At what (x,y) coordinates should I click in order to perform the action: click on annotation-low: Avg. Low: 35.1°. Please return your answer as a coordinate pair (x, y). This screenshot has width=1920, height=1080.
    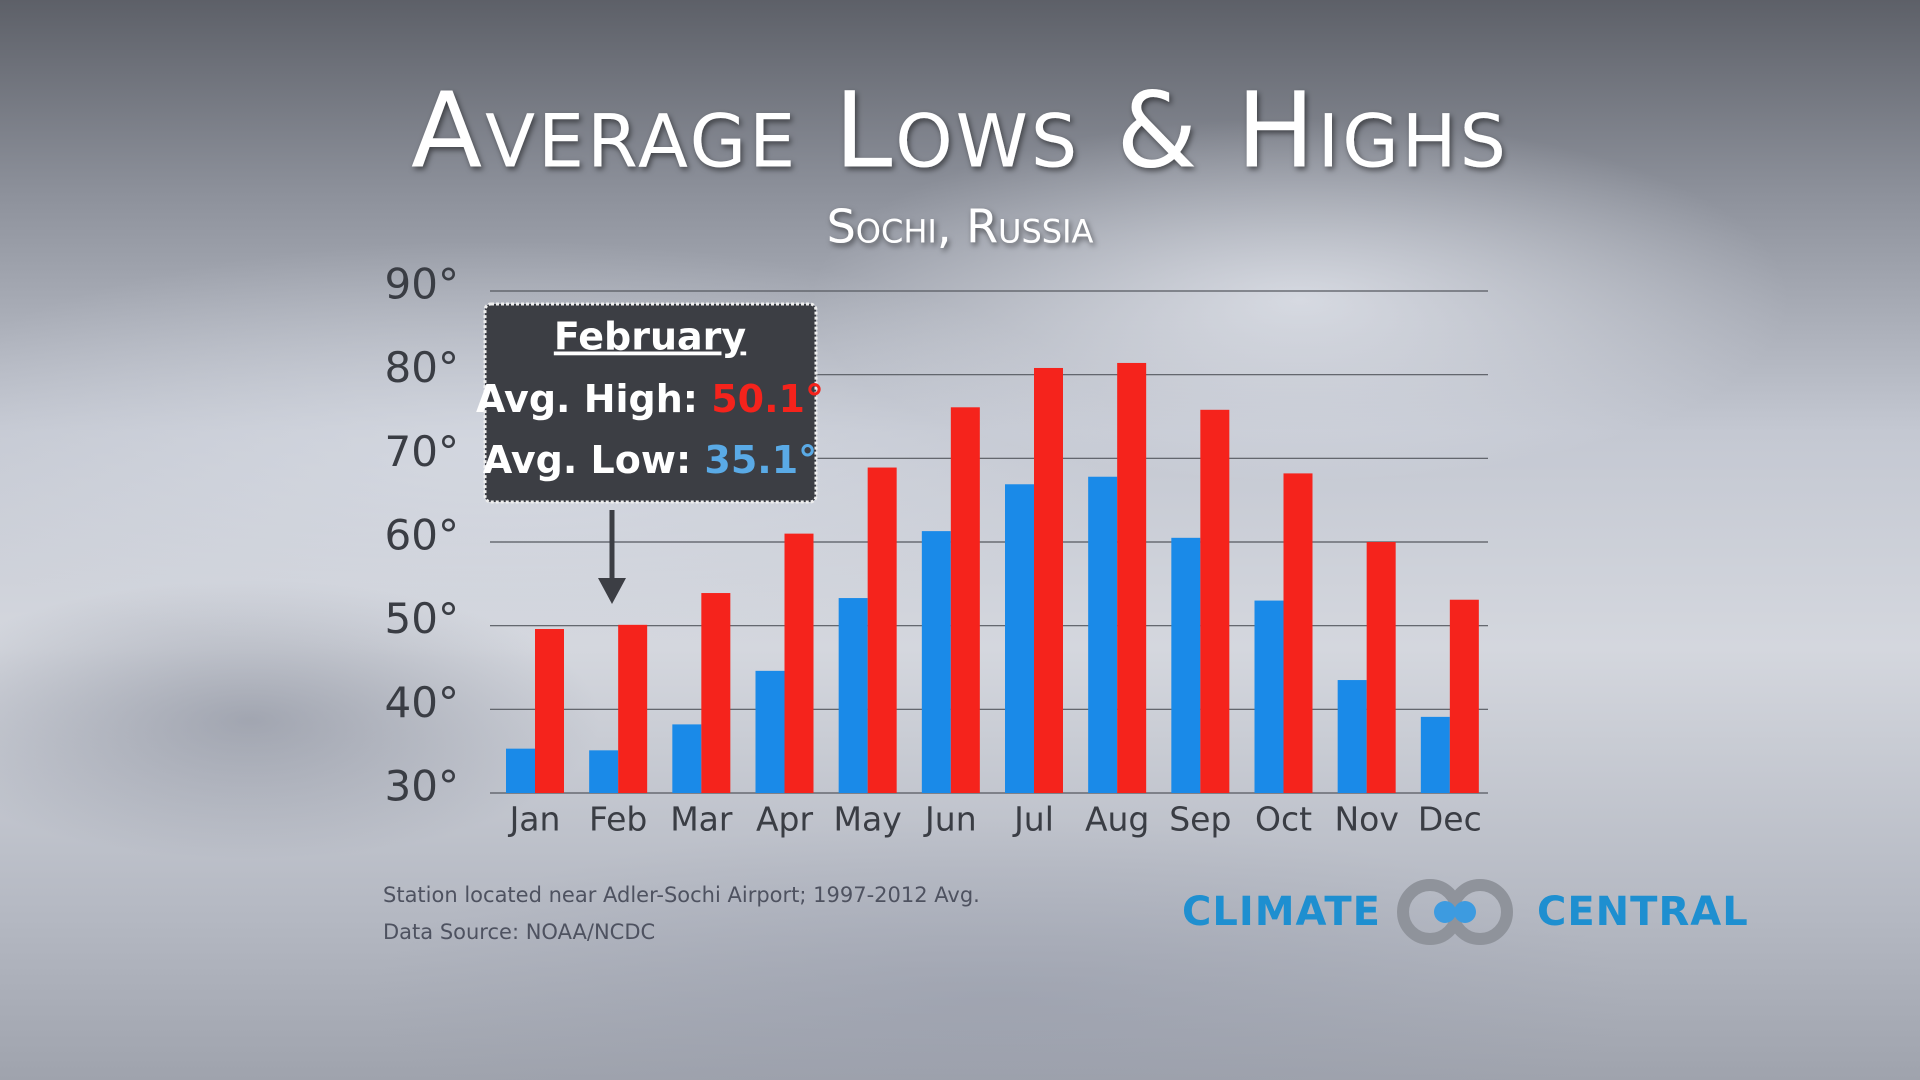
    Looking at the image, I should click on (650, 460).